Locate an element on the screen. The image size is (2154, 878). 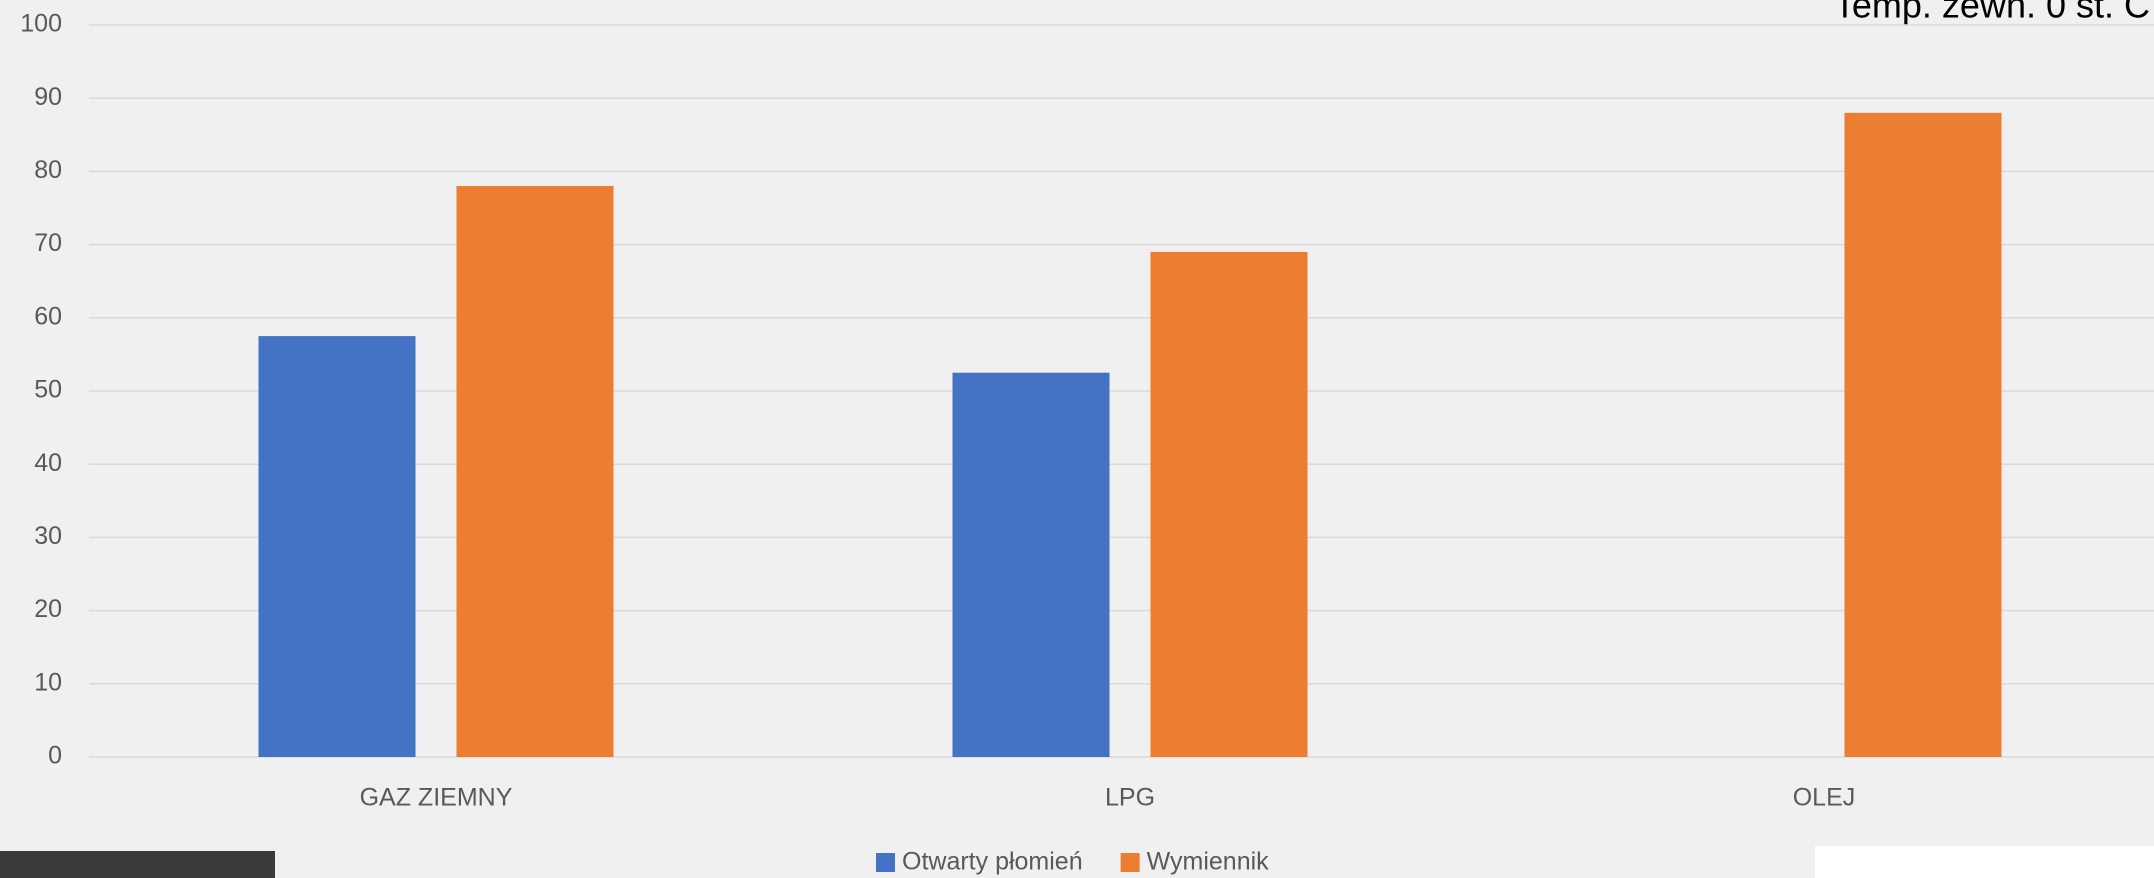
y-tick-label: 90 is located at coordinates (48, 97).